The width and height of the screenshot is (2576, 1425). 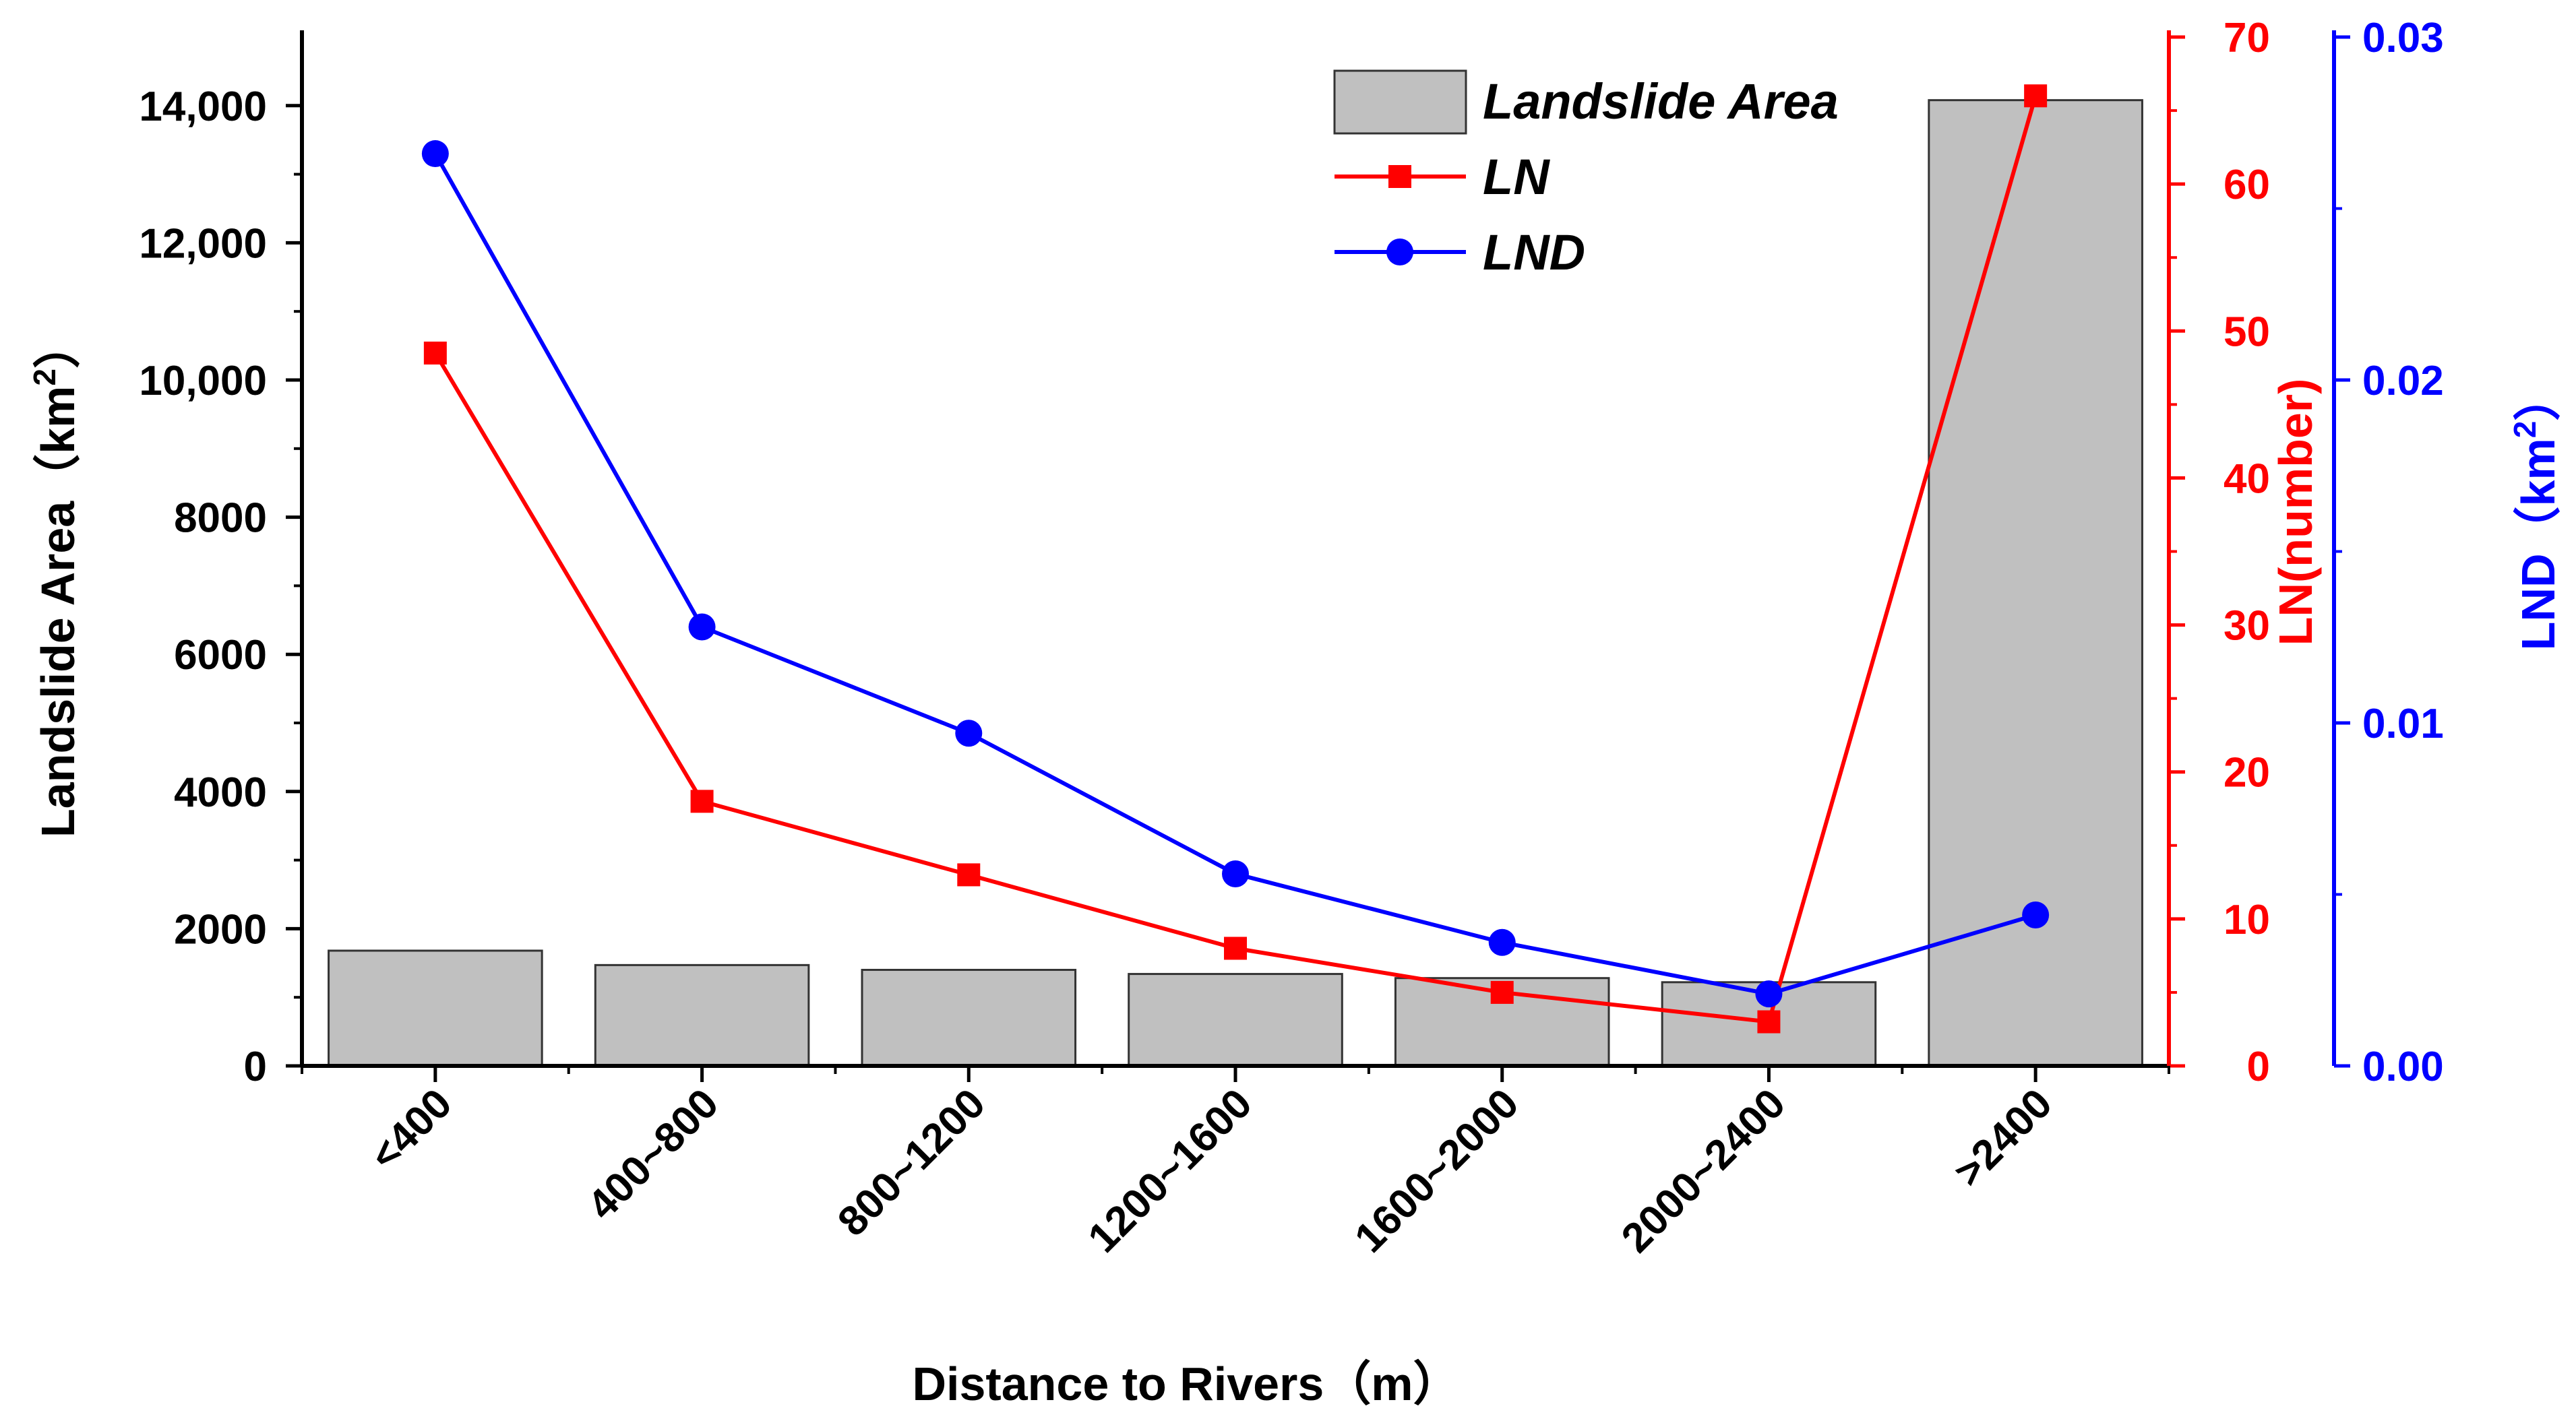 I want to click on lnd-tick-label-1: 0.01, so click(x=2403, y=724).